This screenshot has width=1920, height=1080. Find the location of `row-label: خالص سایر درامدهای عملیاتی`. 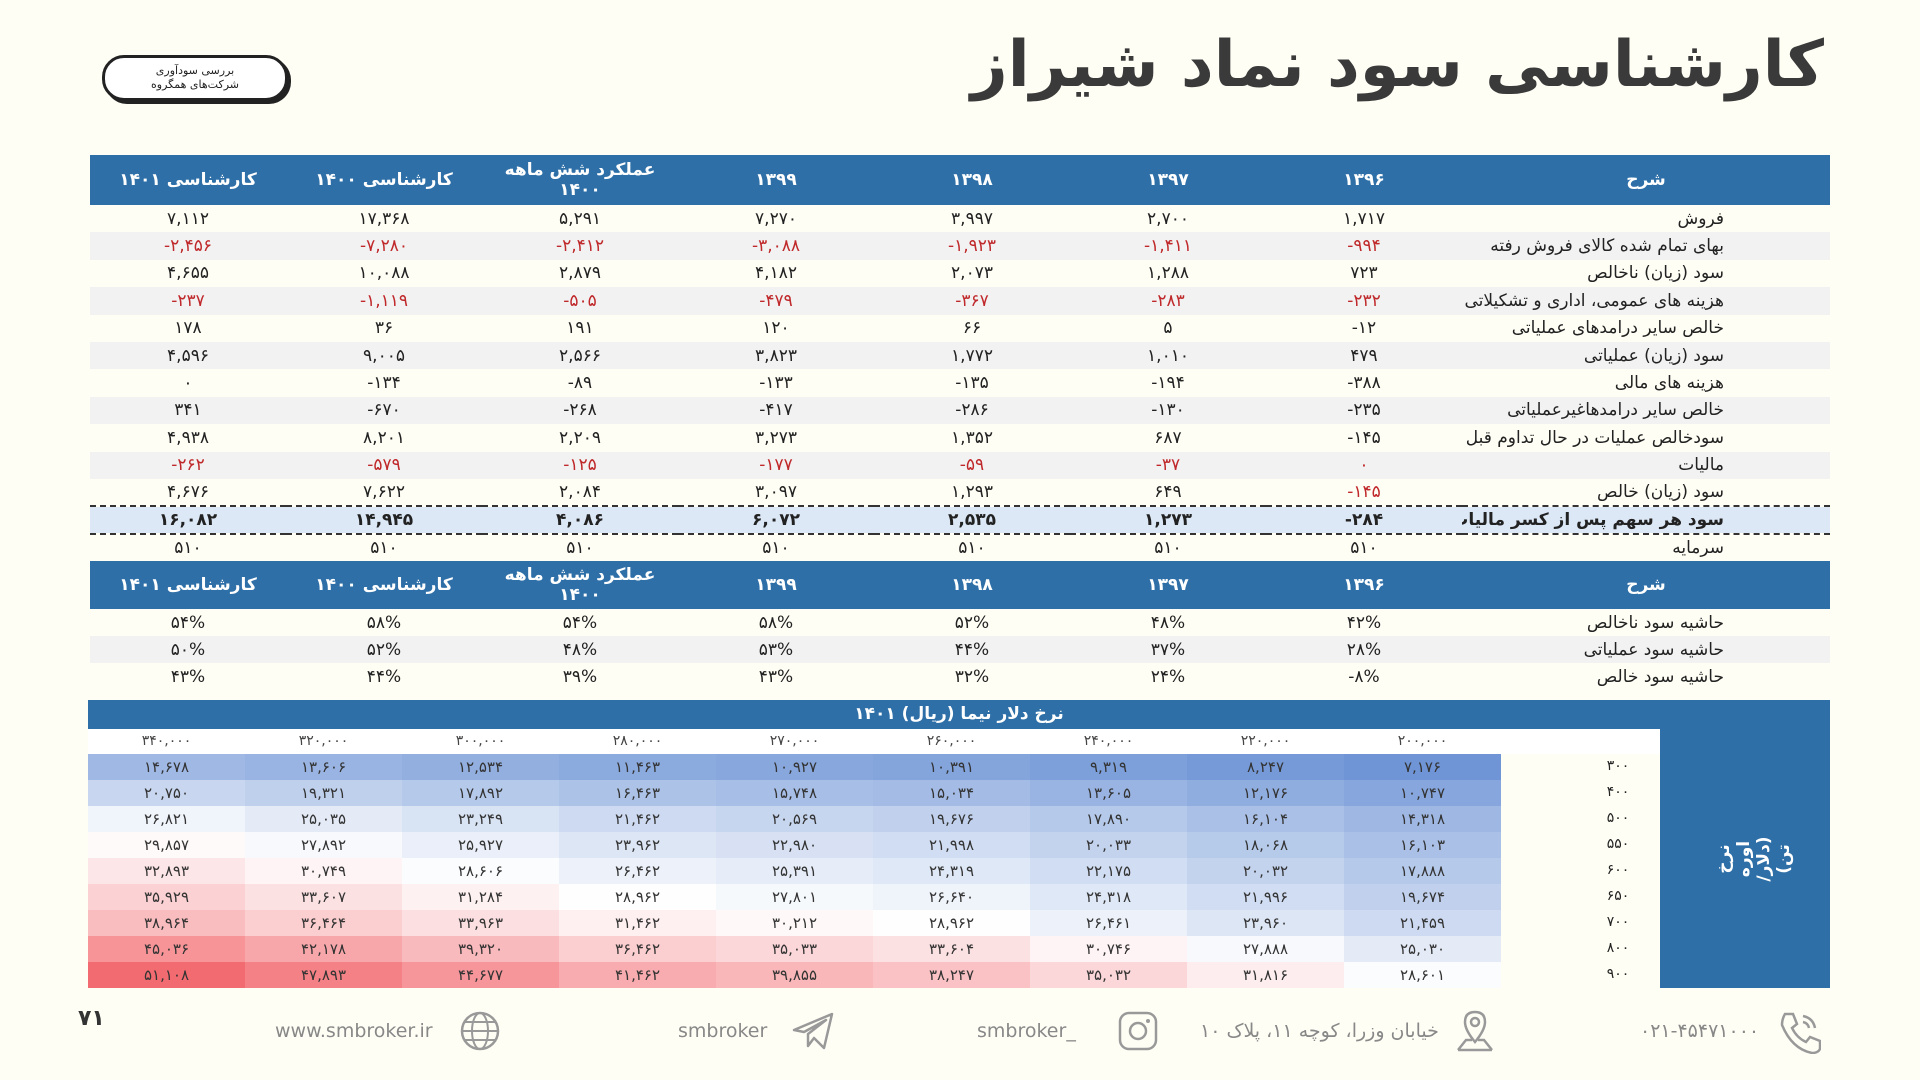

row-label: خالص سایر درامدهای عملیاتی is located at coordinates (1617, 328).